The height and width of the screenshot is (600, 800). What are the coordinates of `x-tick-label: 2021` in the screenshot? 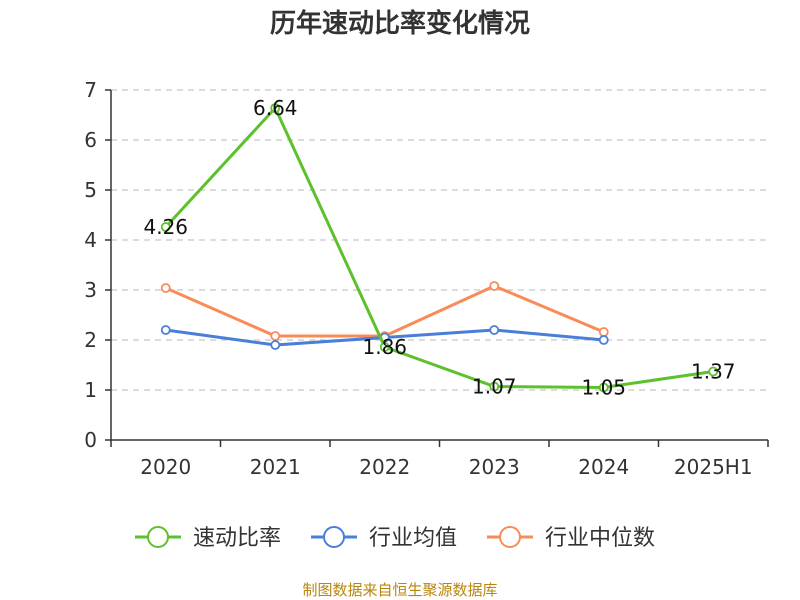 It's located at (275, 467).